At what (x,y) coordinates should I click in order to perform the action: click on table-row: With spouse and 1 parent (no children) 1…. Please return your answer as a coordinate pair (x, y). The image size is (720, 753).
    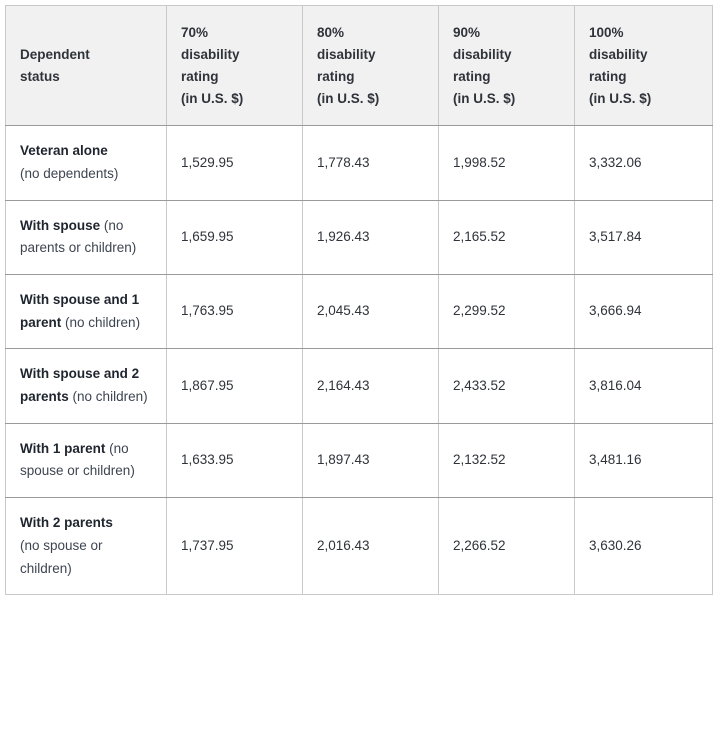
    Looking at the image, I should click on (359, 312).